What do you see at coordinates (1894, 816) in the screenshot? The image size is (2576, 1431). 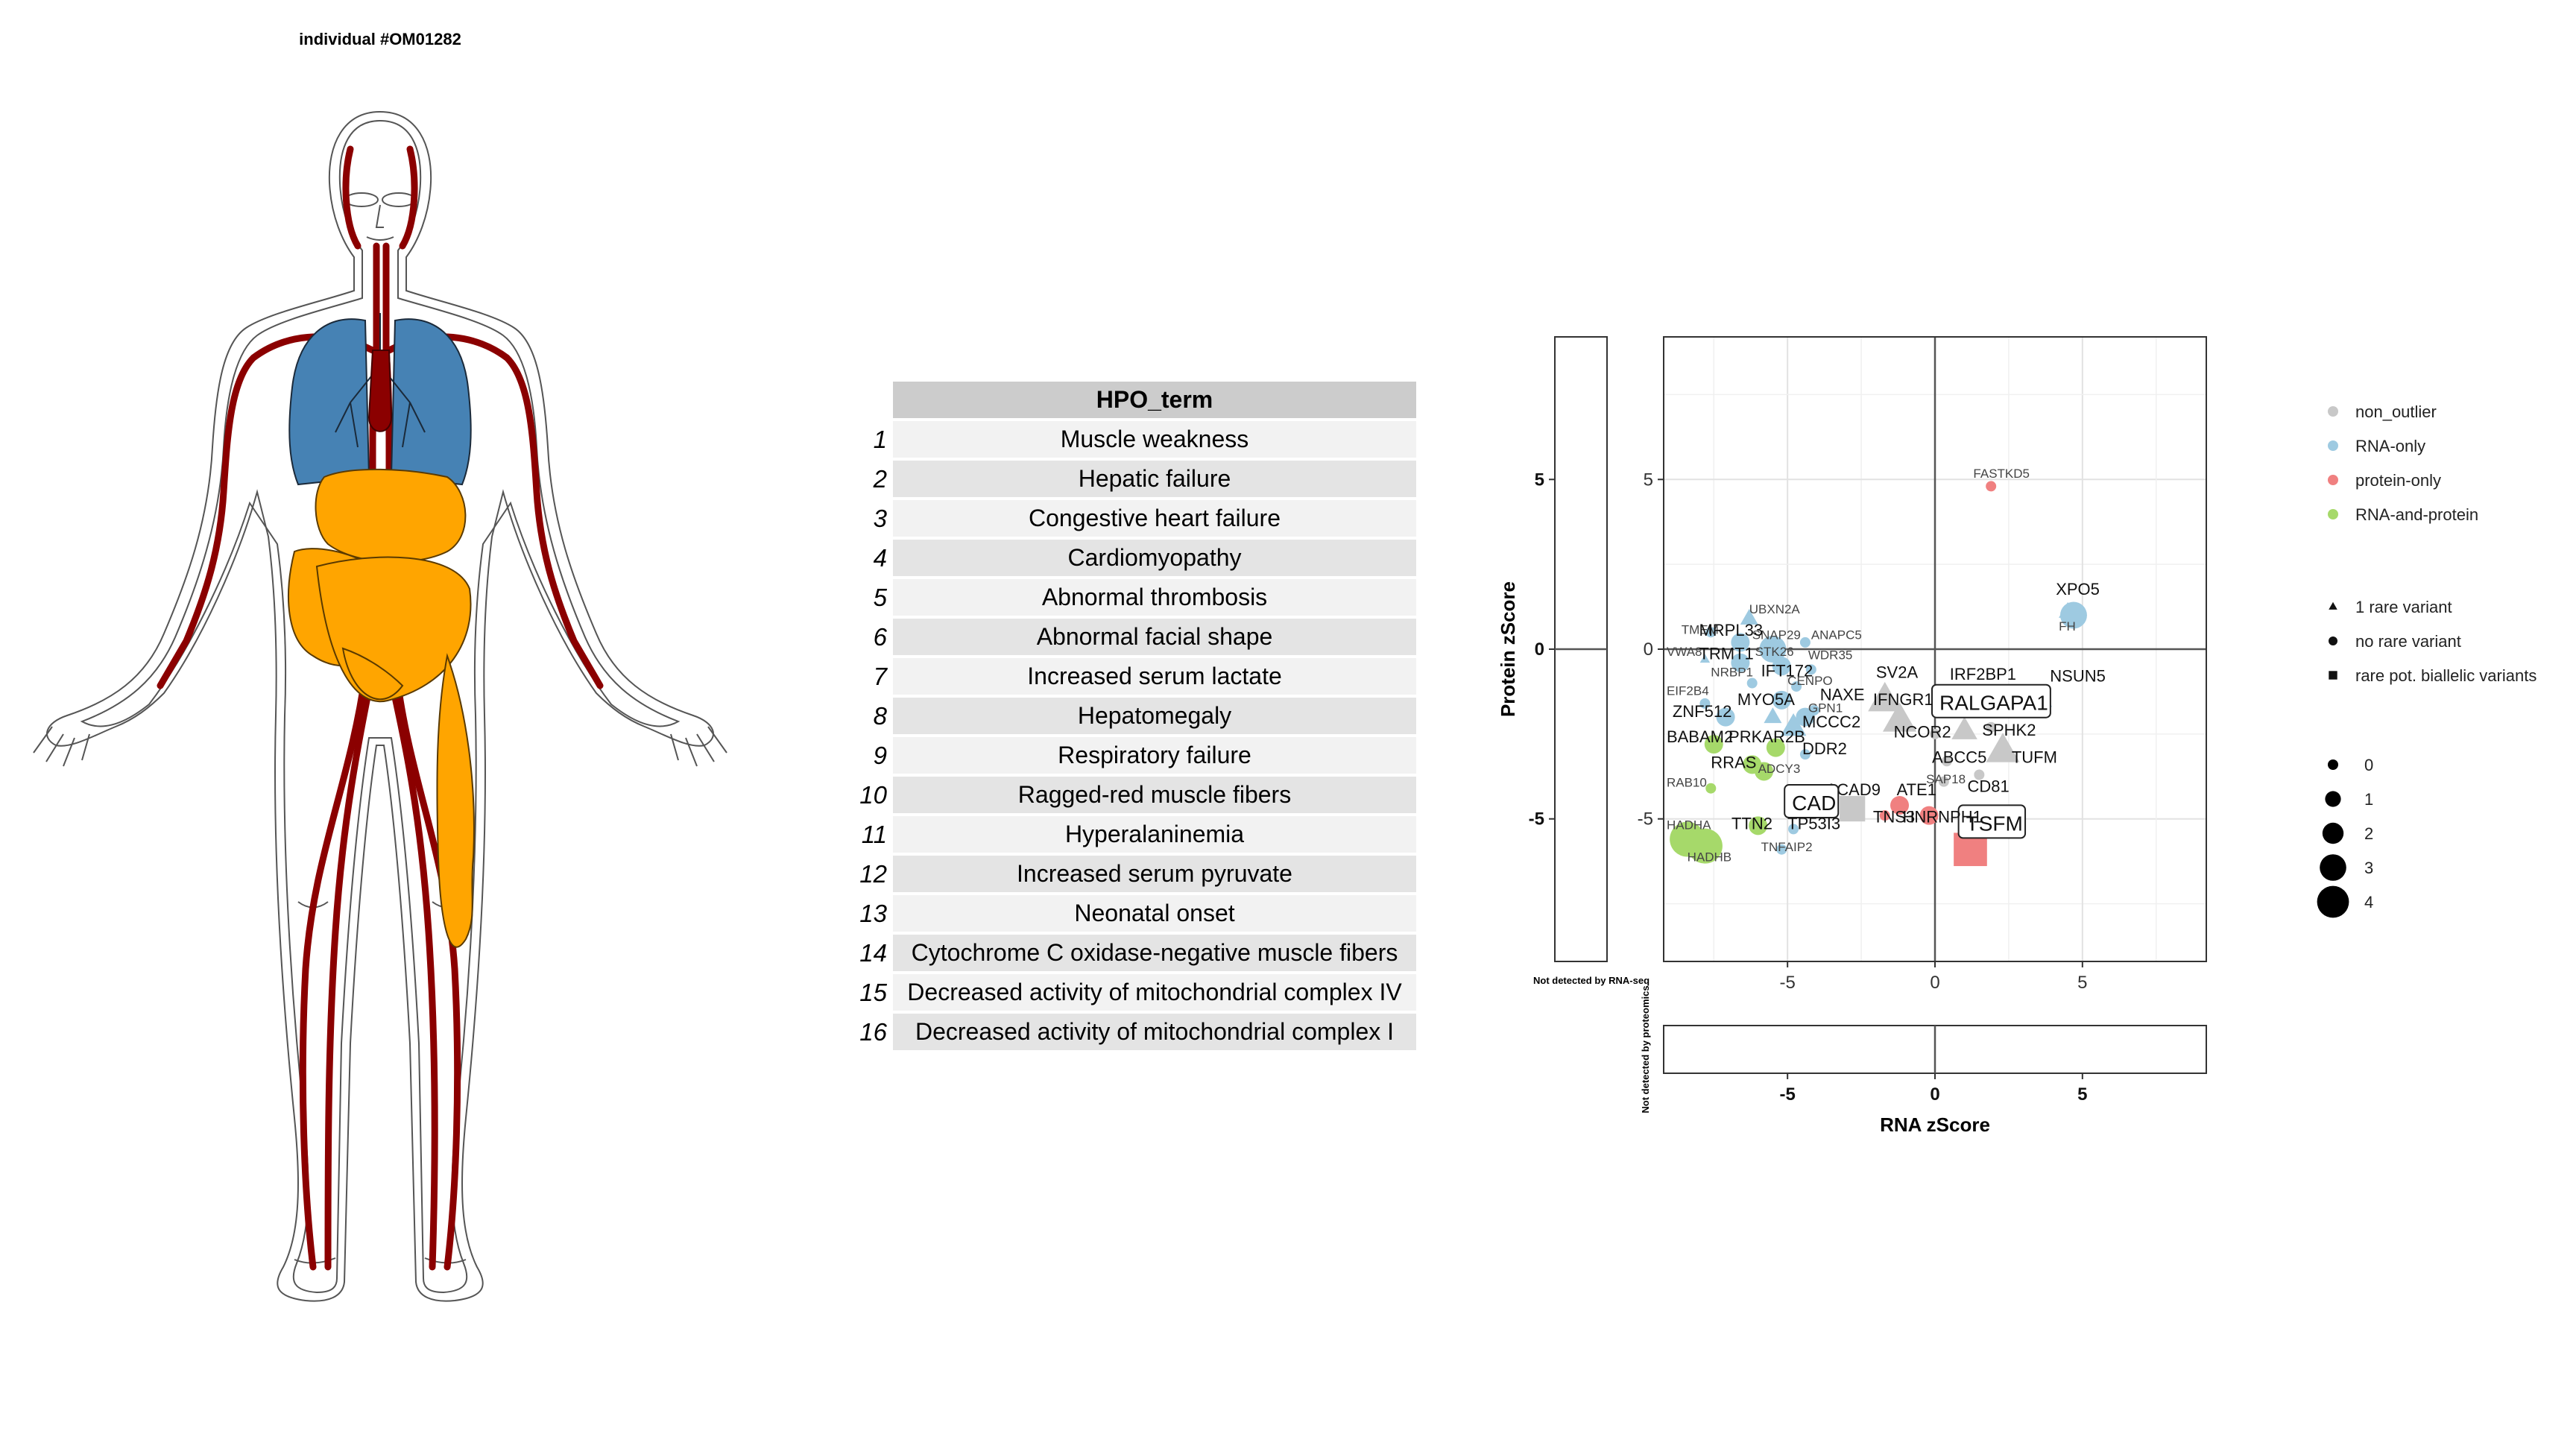 I see `gene-label: TNS3` at bounding box center [1894, 816].